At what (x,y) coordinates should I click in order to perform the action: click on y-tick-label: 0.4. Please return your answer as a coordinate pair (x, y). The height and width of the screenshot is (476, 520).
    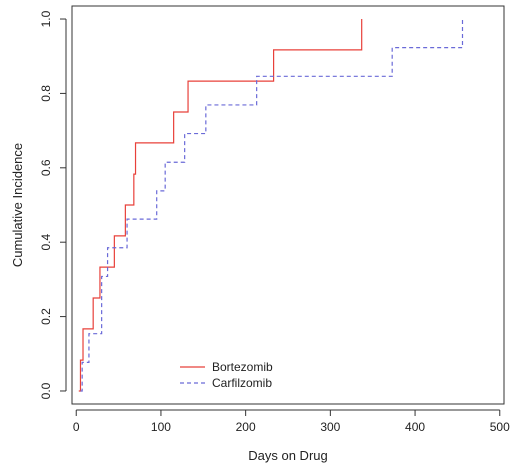
    Looking at the image, I should click on (46, 242).